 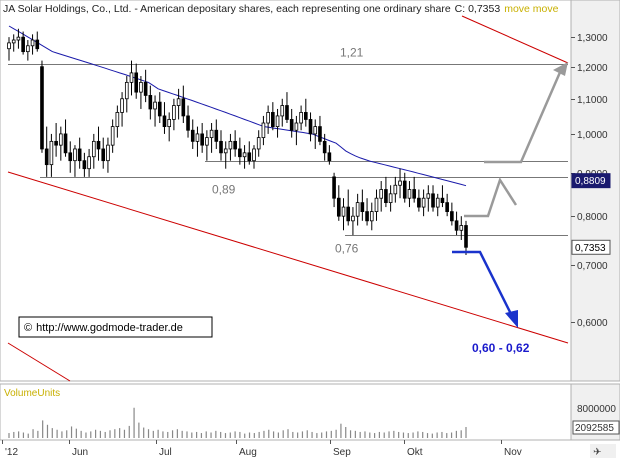 What do you see at coordinates (501, 348) in the screenshot?
I see `target-zone-label: 0,60 - 0,62` at bounding box center [501, 348].